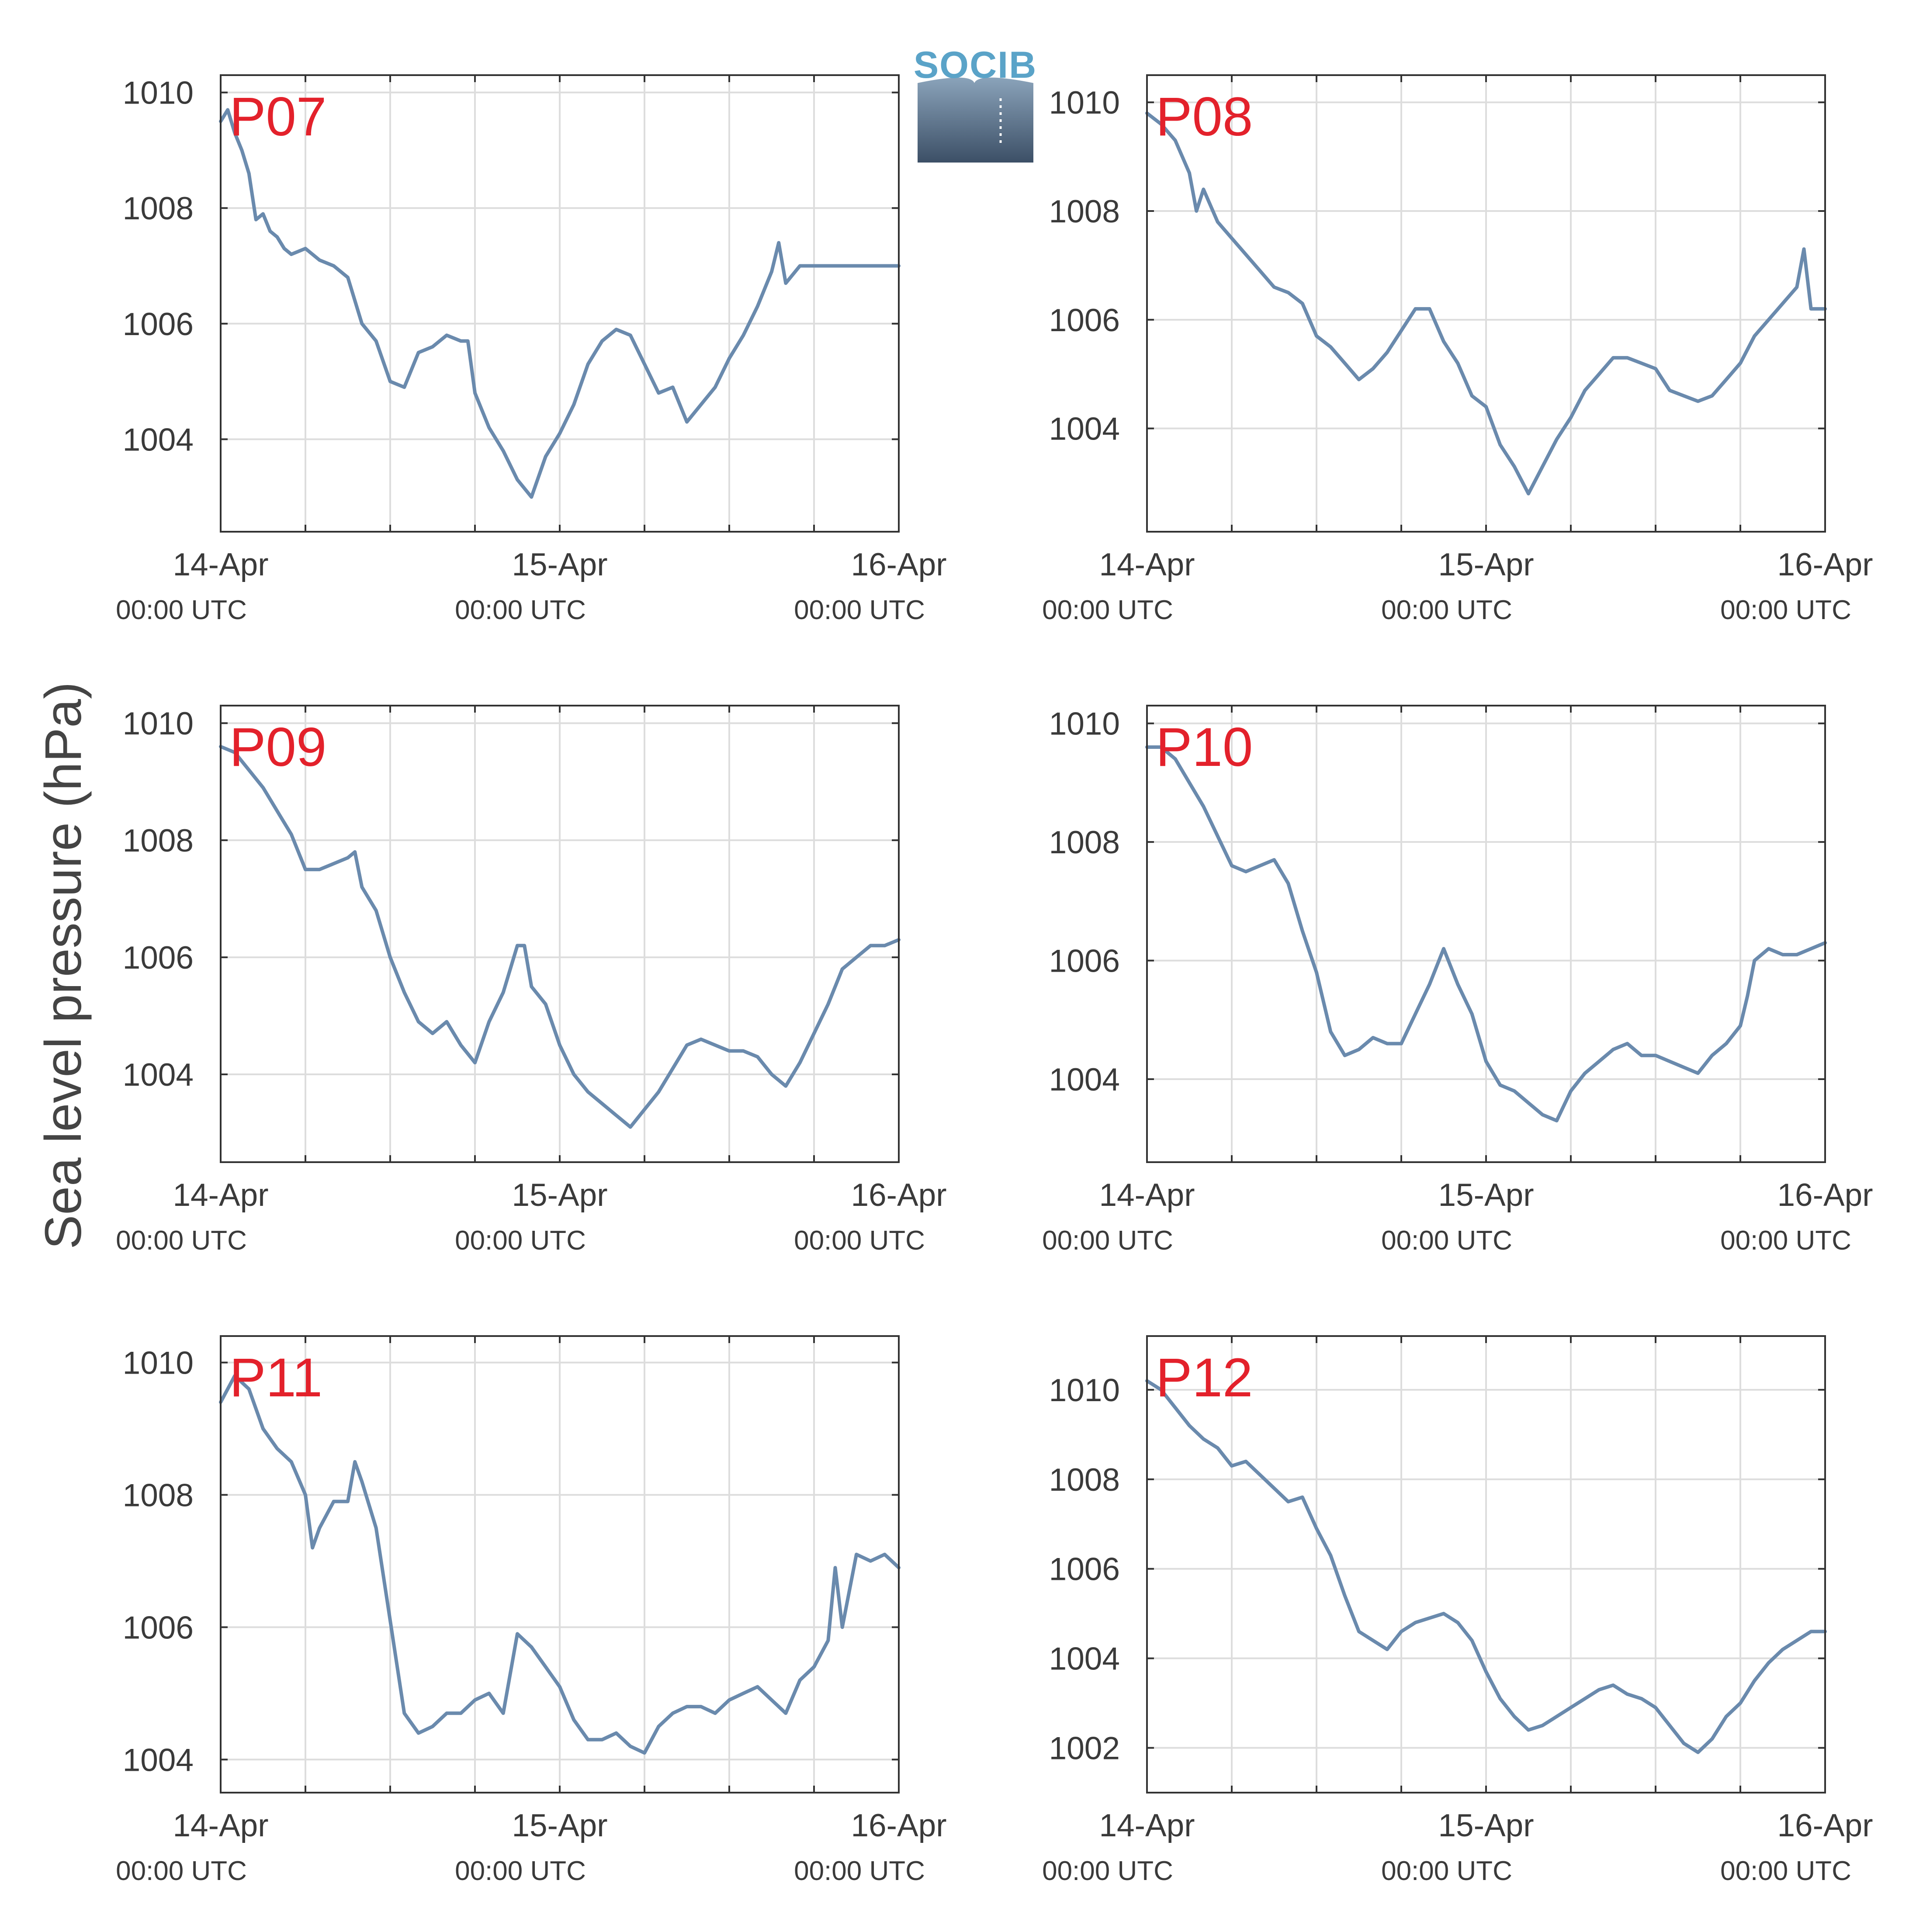 The image size is (1916, 1932). I want to click on logo-text: SOCIB, so click(975, 65).